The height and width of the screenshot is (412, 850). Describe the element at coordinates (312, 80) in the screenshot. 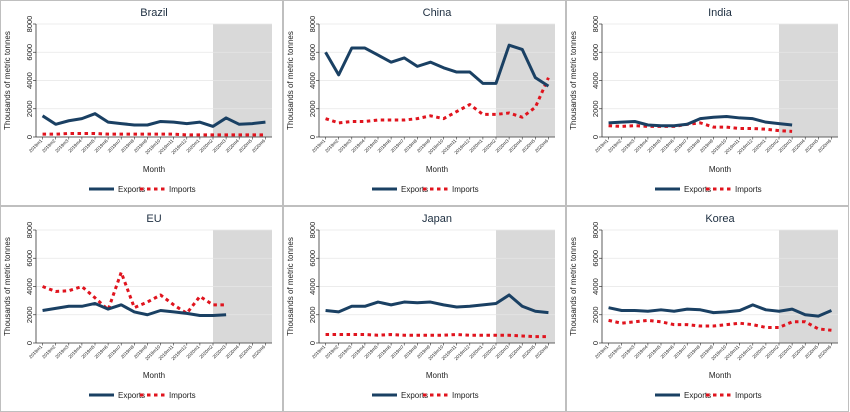

I see `china-y-tick-label: 4000` at that location.